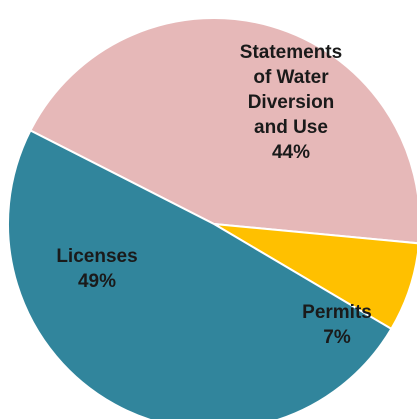 Image resolution: width=417 pixels, height=419 pixels. What do you see at coordinates (337, 337) in the screenshot?
I see `pie-value-label: 7%` at bounding box center [337, 337].